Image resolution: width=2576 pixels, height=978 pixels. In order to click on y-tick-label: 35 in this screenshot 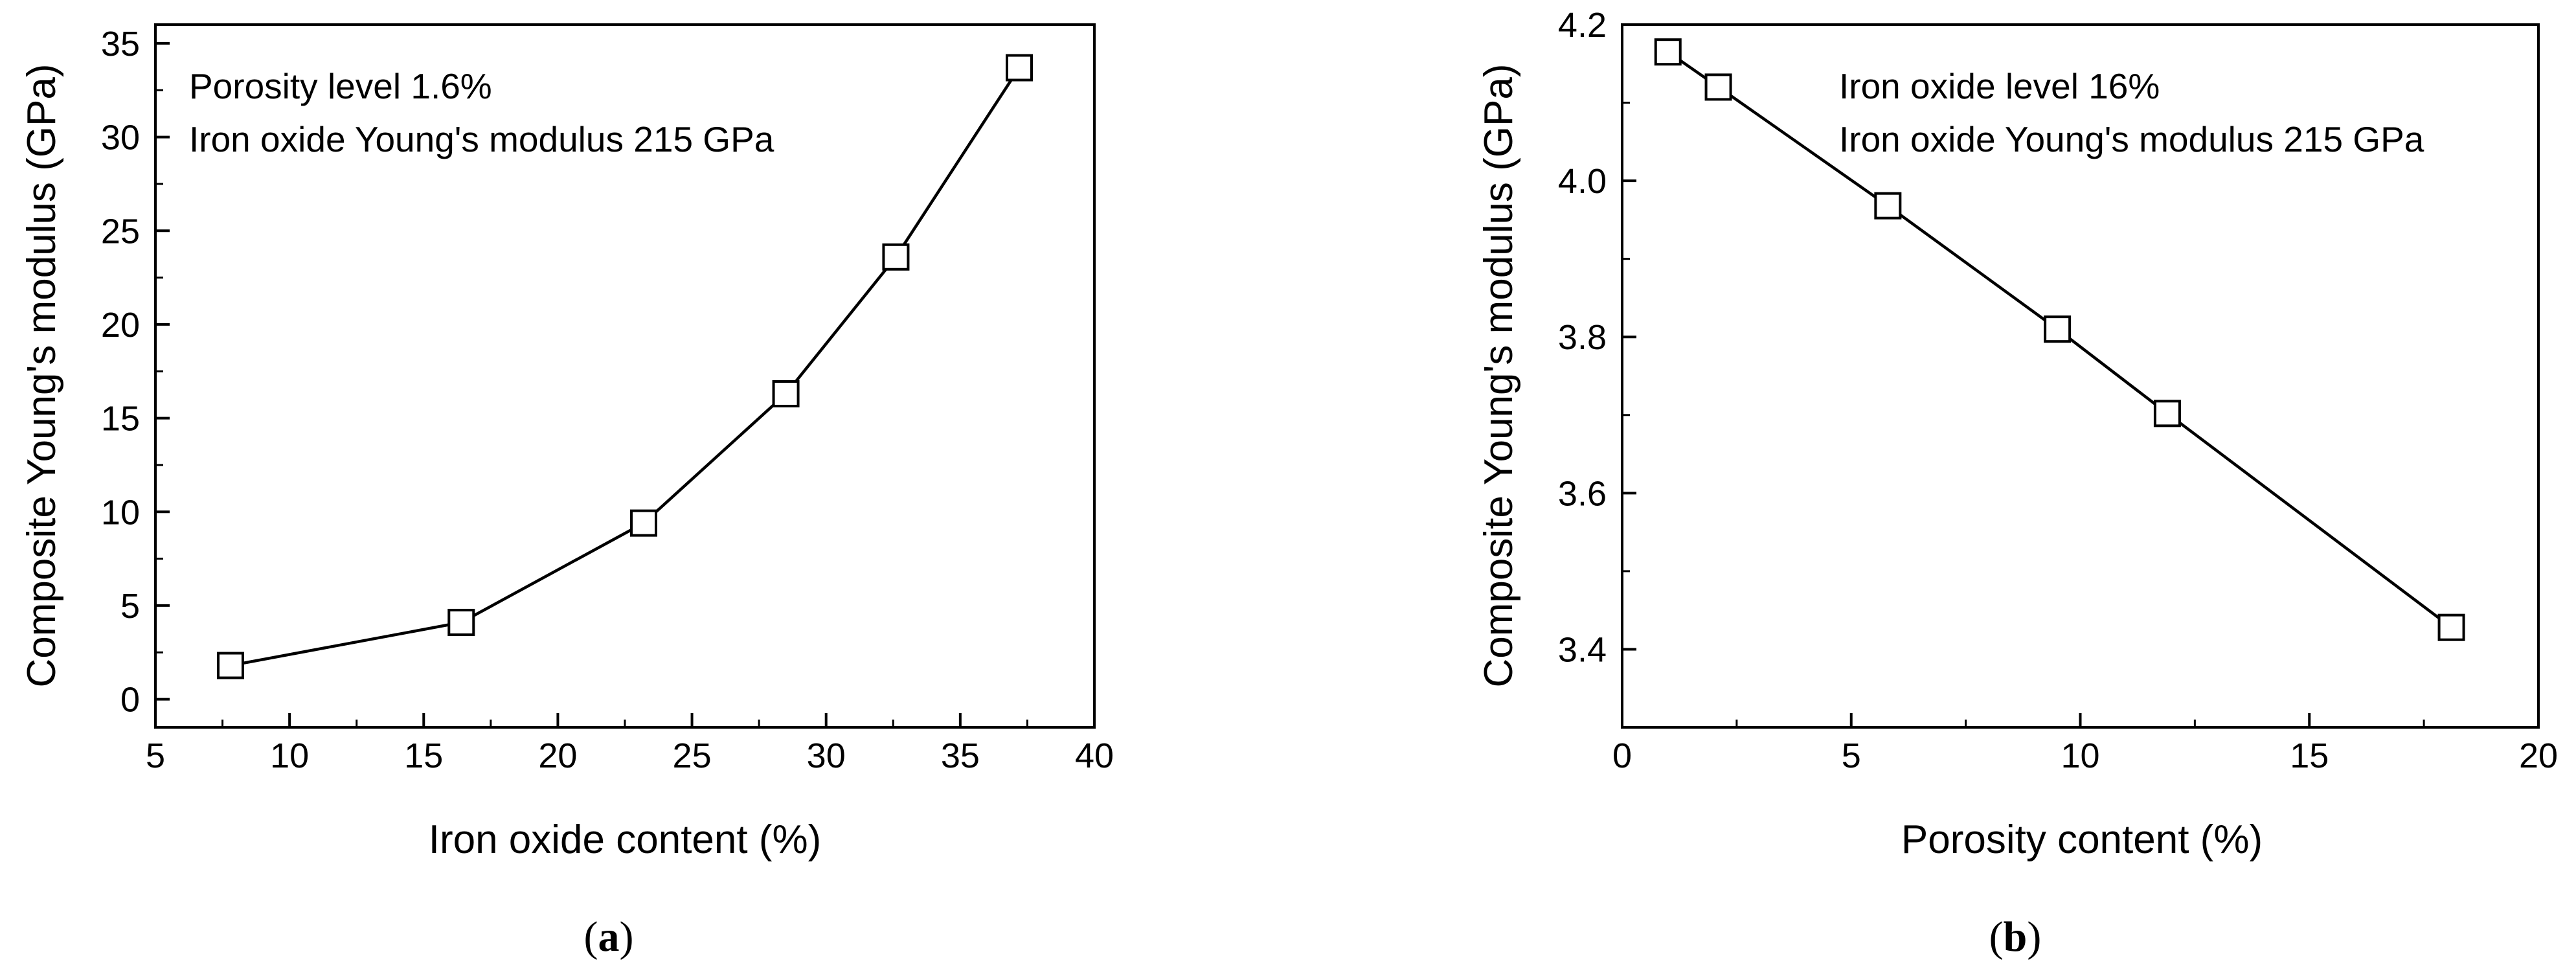, I will do `click(121, 44)`.